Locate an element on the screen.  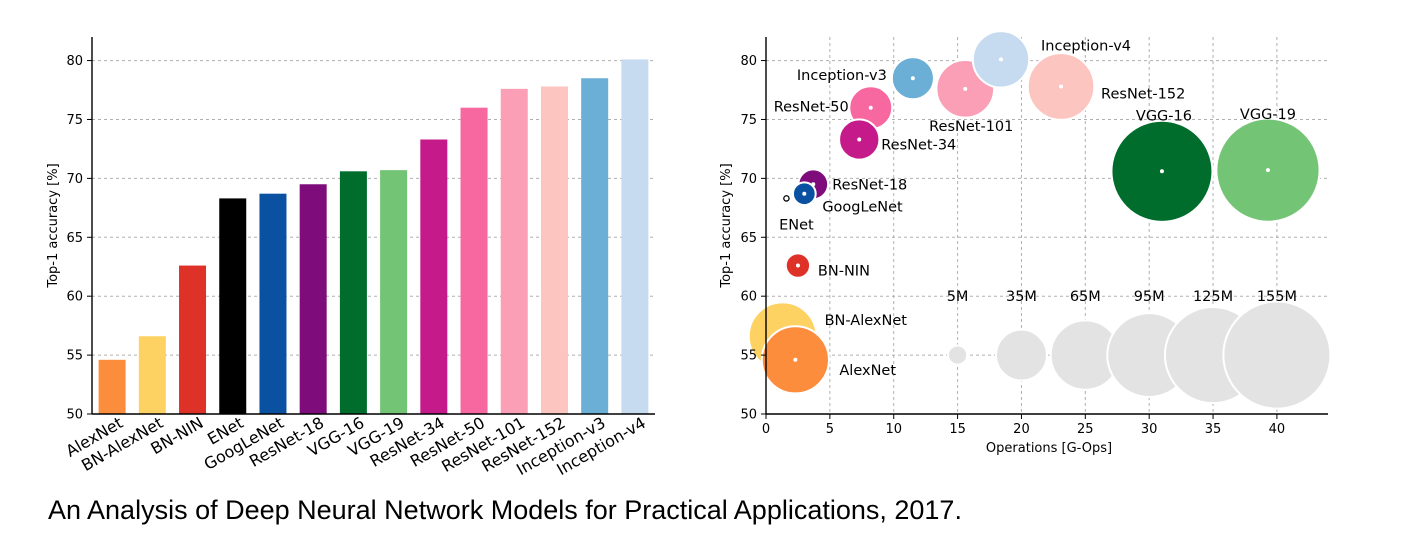
bubble-label-bn-alexnet: BN-AlexNet is located at coordinates (866, 321).